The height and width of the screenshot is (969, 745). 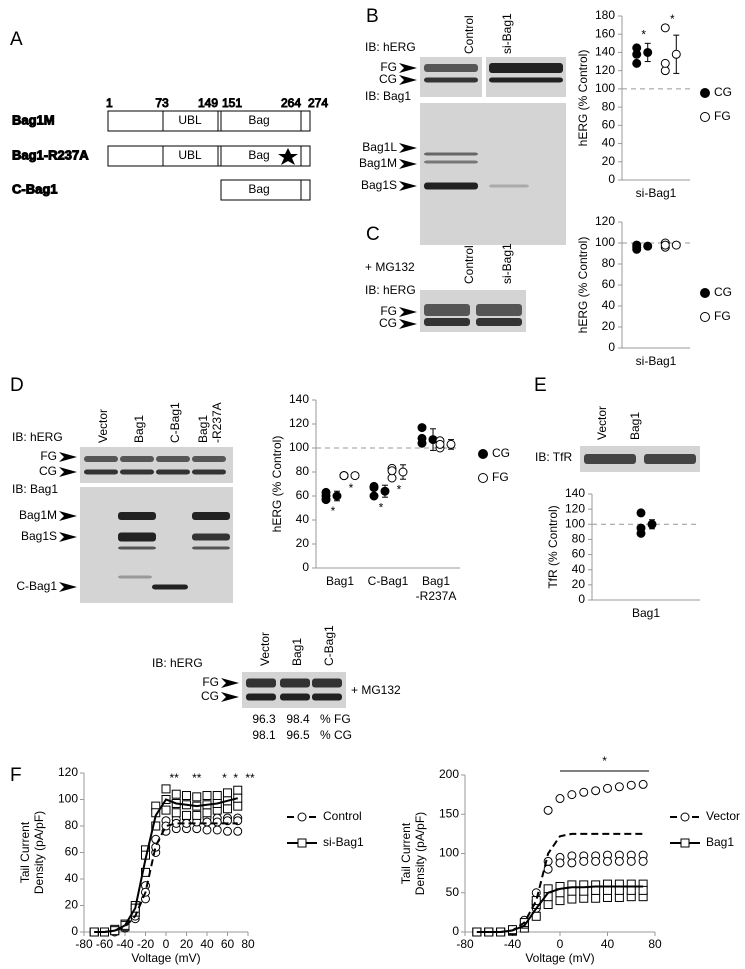 I want to click on panel-label: F, so click(x=16, y=775).